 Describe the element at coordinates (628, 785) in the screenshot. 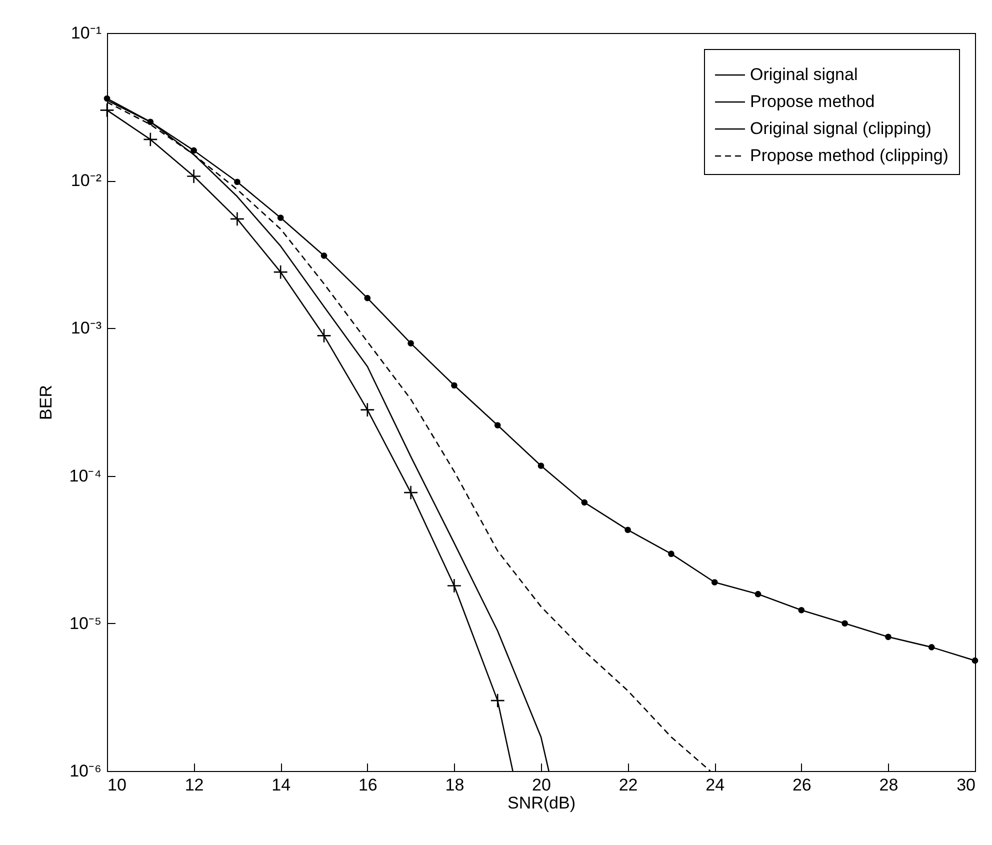

I see `x-tick-label: 22` at that location.